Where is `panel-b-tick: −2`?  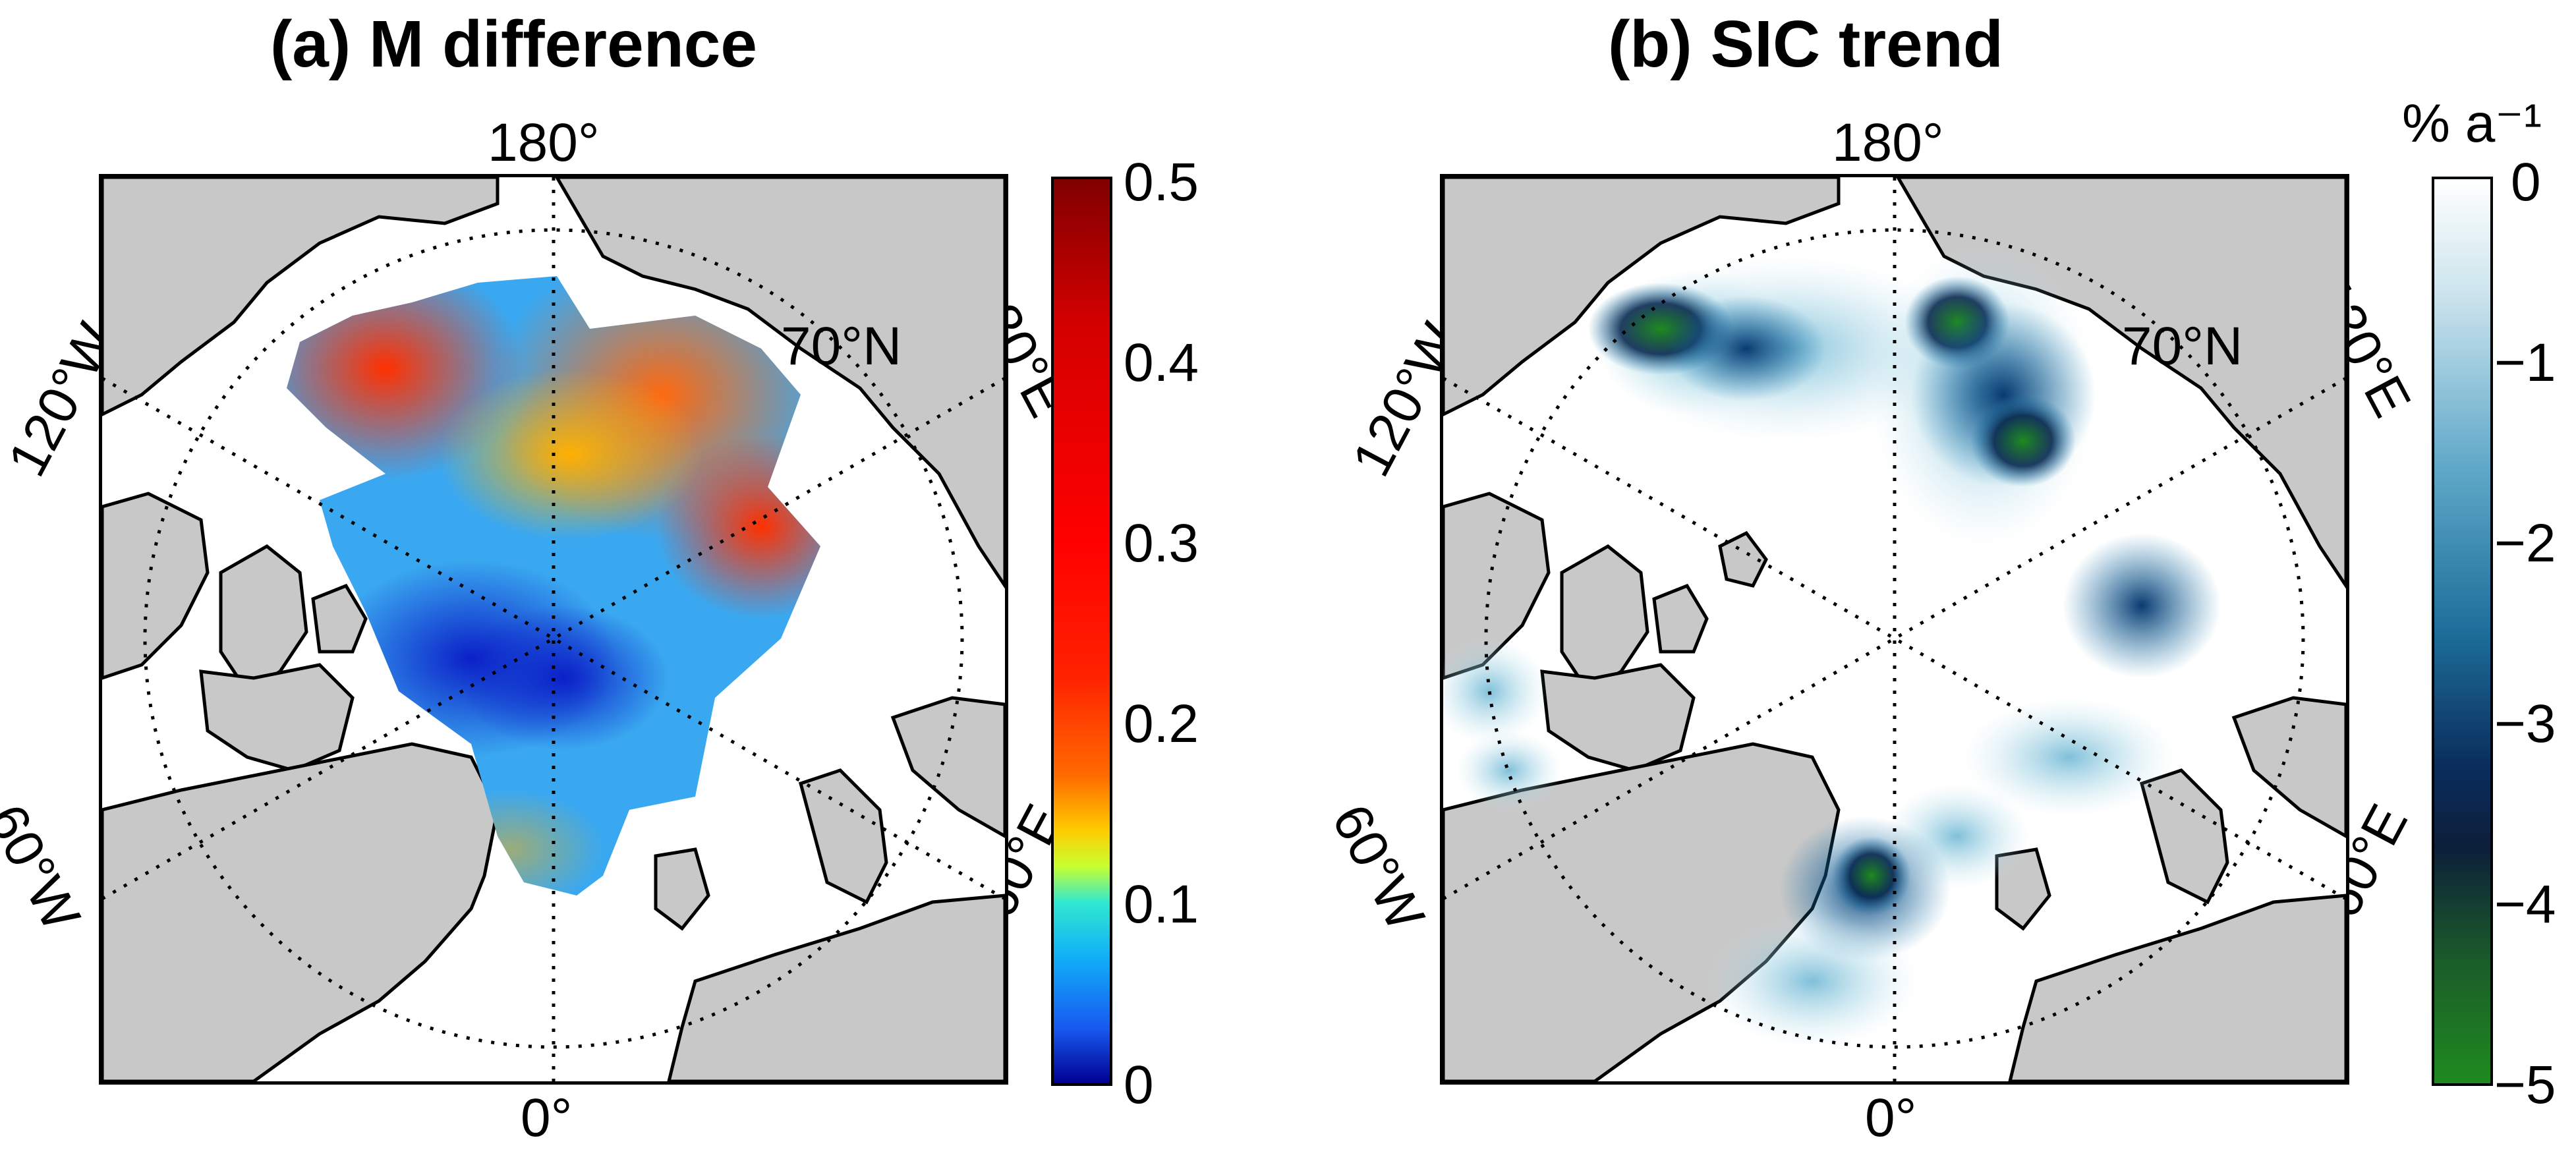
panel-b-tick: −2 is located at coordinates (2525, 543).